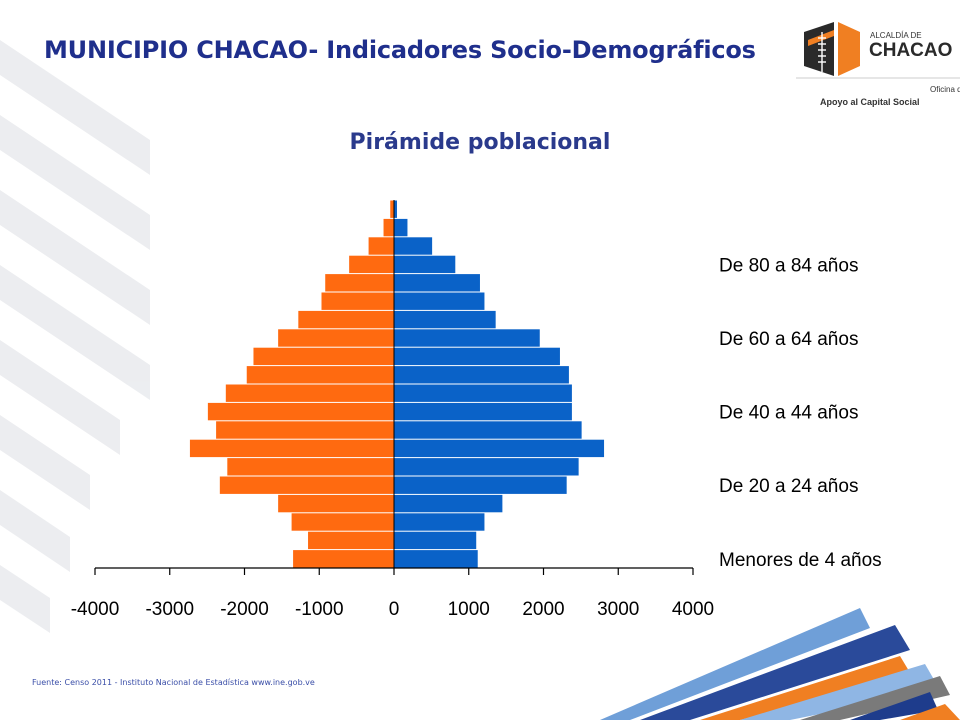 The image size is (960, 720). What do you see at coordinates (480, 142) in the screenshot?
I see `chart-title: Pirámide poblacional` at bounding box center [480, 142].